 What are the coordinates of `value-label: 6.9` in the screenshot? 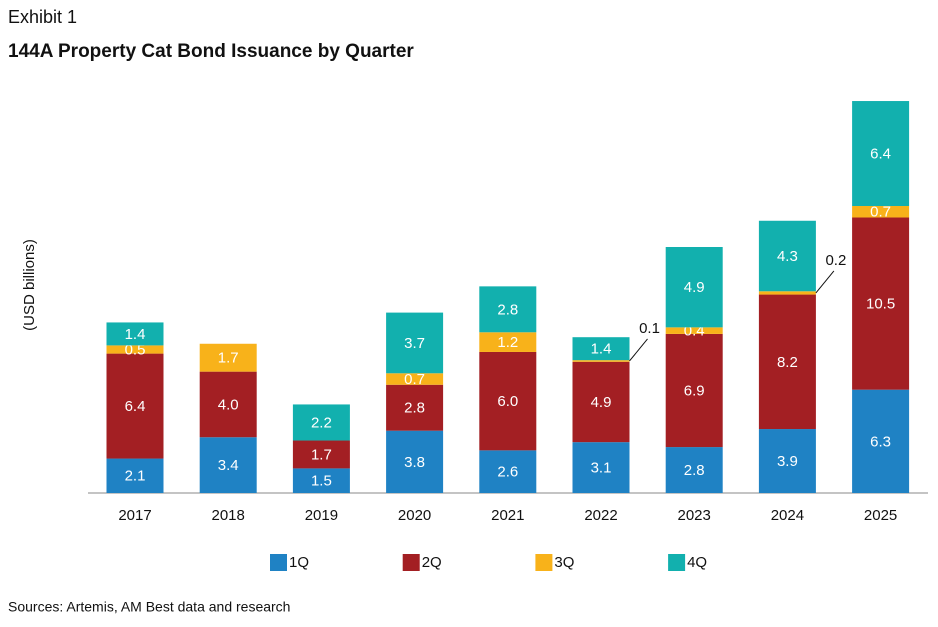 It's located at (694, 390).